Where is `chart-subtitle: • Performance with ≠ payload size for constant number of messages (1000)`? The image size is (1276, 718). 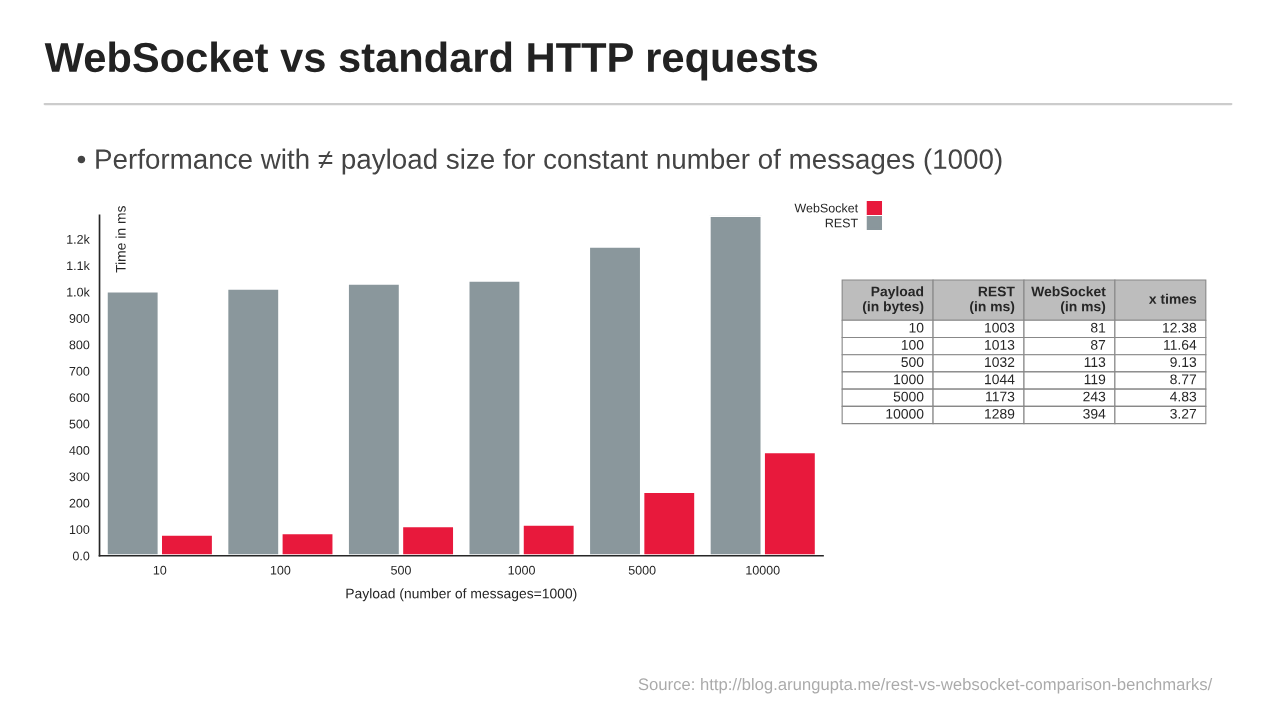 chart-subtitle: • Performance with ≠ payload size for constant number of messages (1000) is located at coordinates (539, 161).